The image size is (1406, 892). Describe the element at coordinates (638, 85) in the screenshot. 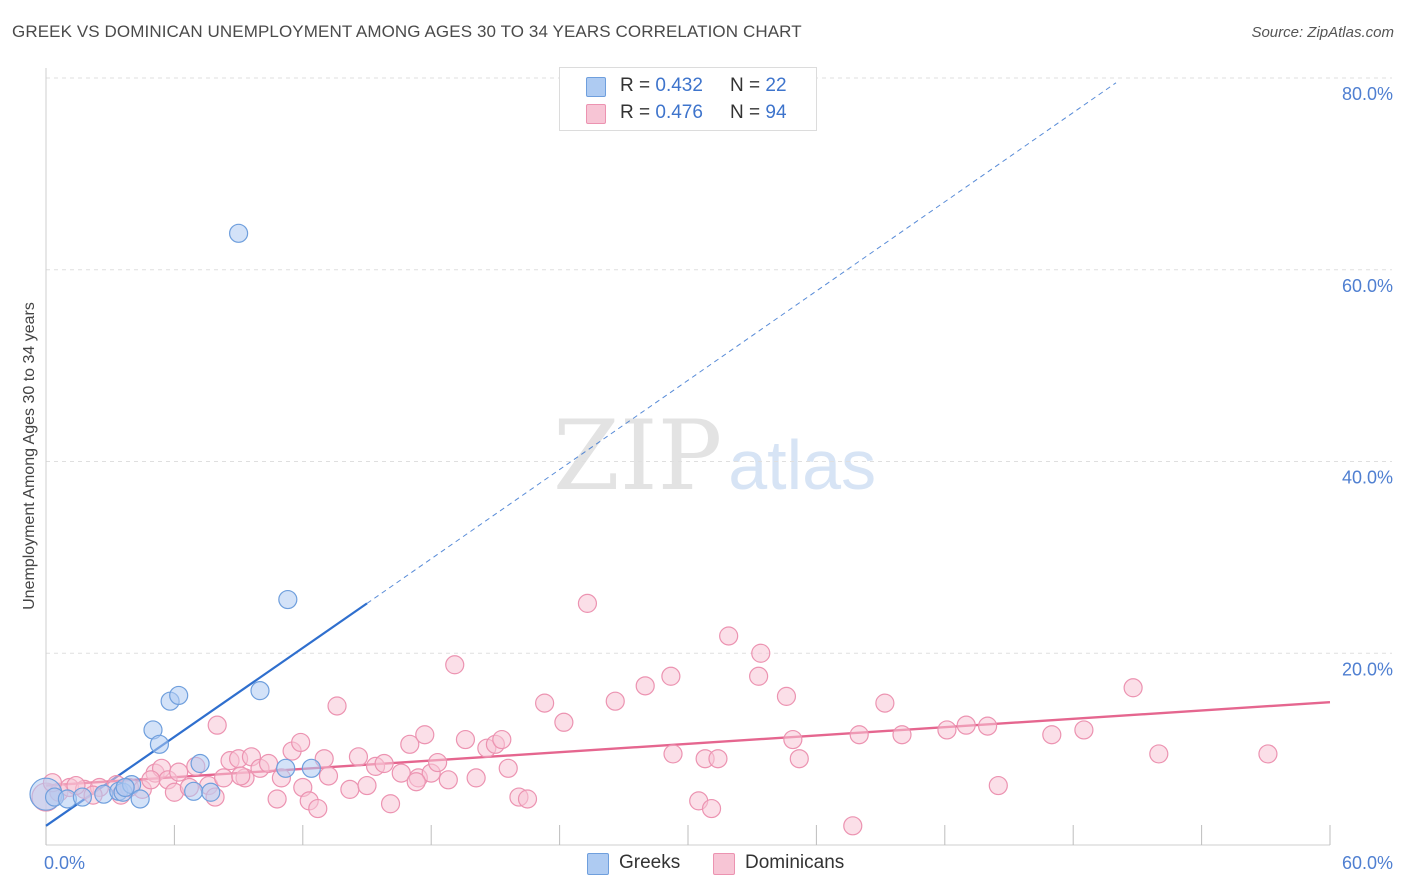

I see `greeks-r-label: R =` at that location.